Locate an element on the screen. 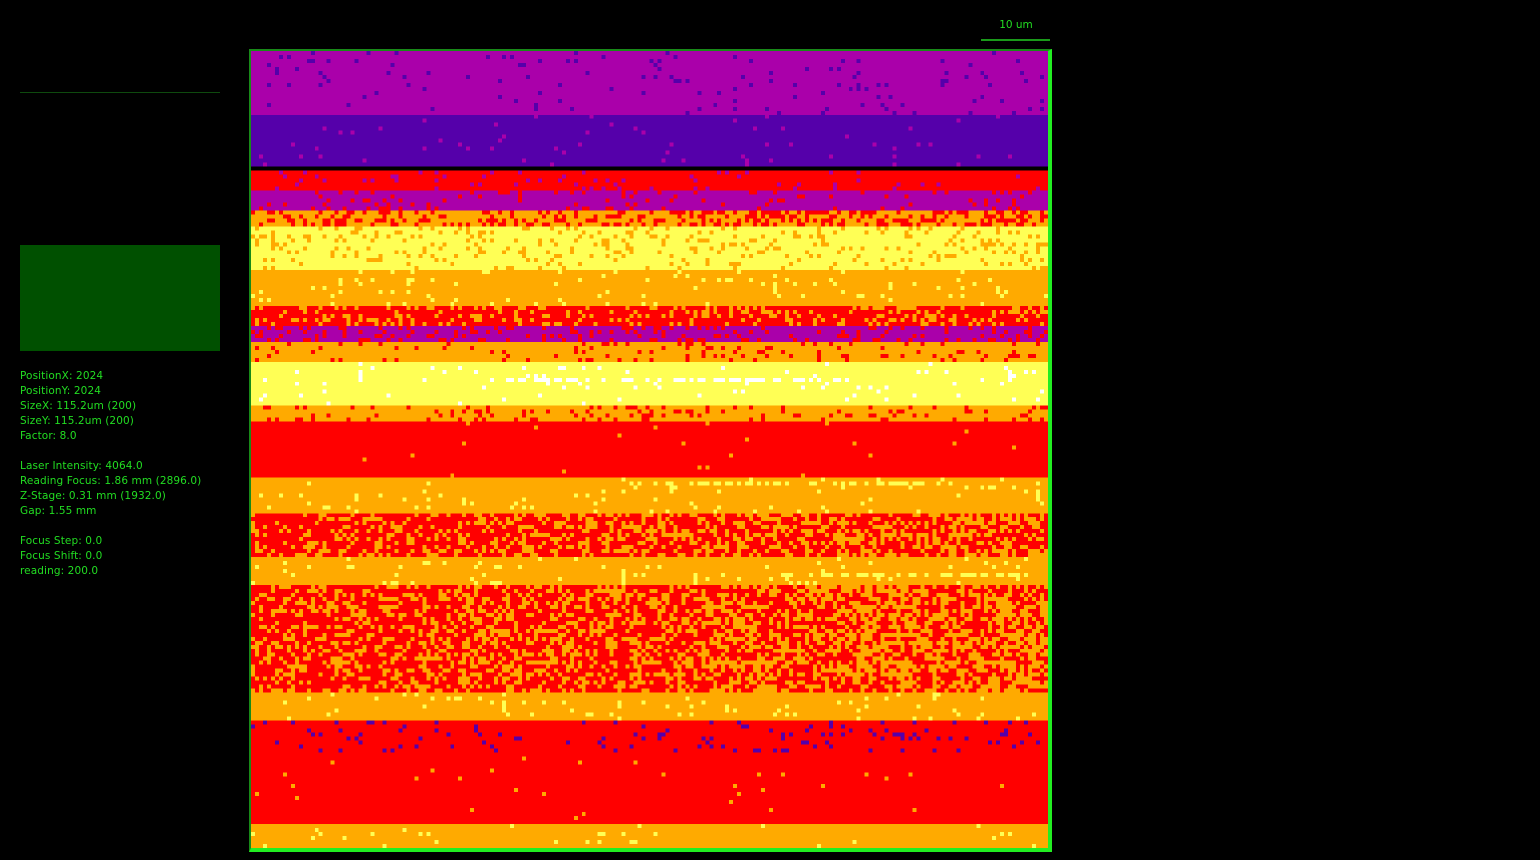 This screenshot has height=860, width=1540. laser-intensity-readout: Laser Intensity: 4064.0 is located at coordinates (81, 466).